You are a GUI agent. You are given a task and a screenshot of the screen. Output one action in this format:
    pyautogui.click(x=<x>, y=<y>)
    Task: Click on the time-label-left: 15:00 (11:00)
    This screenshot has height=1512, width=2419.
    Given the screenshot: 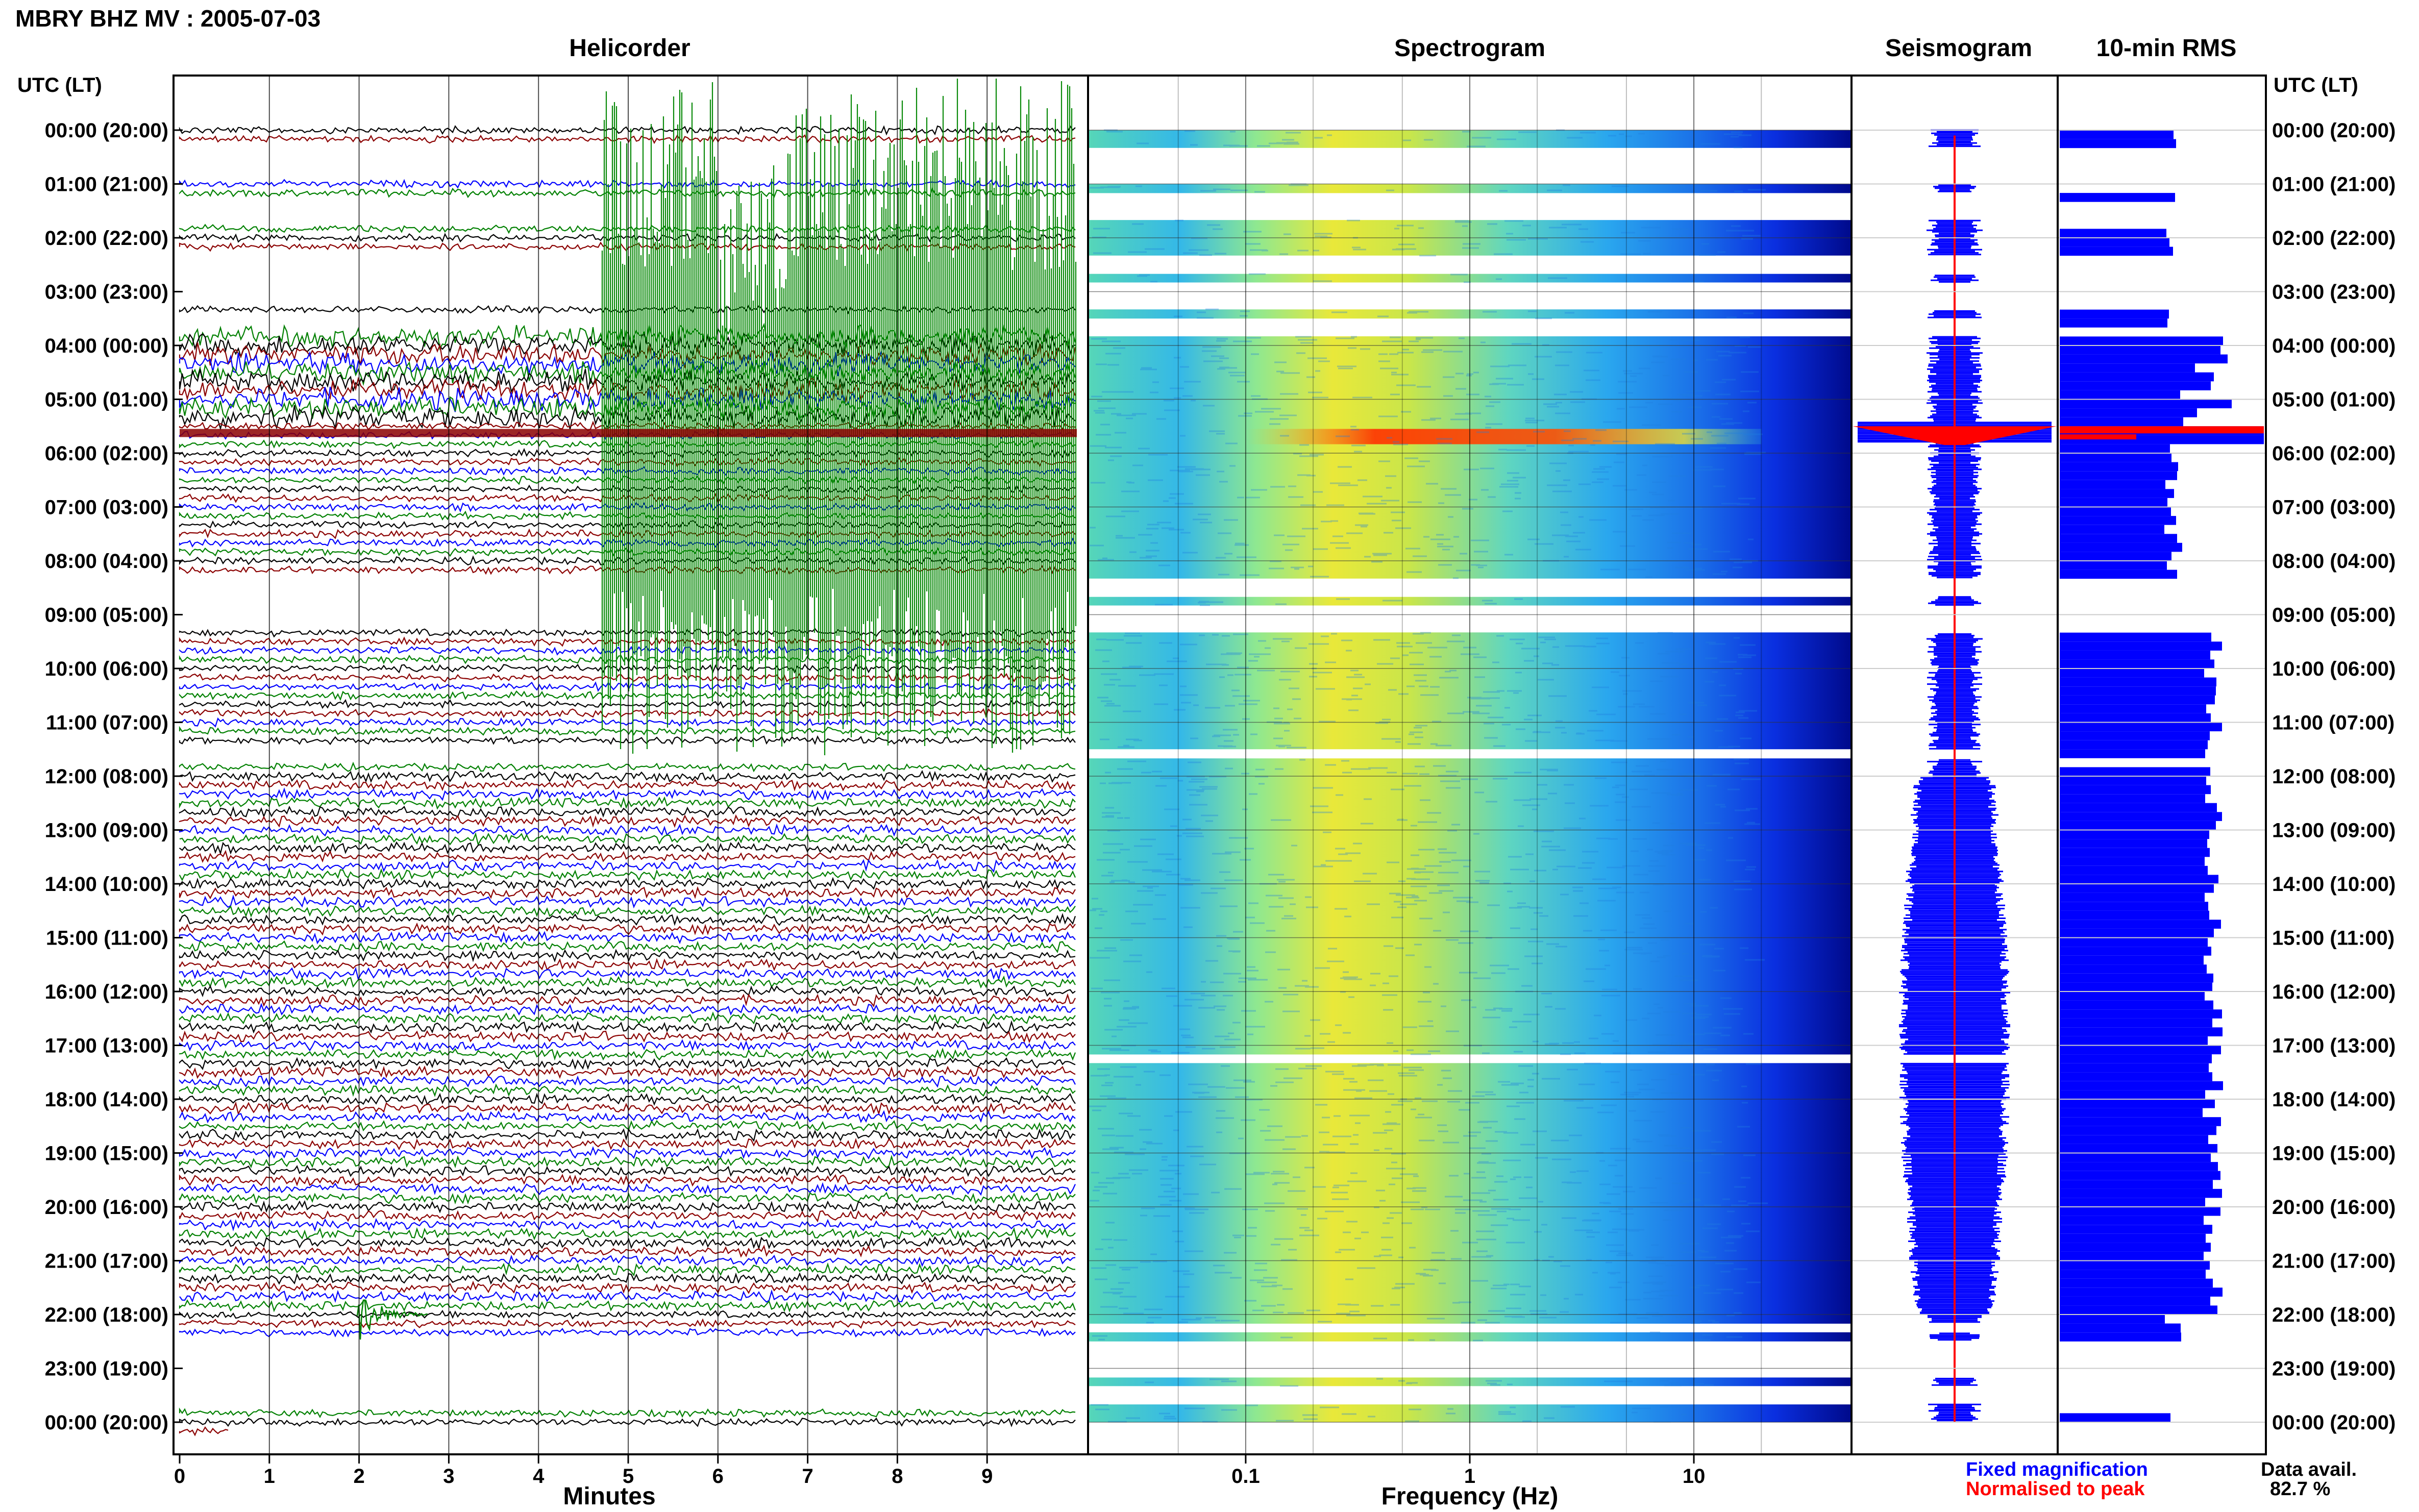 What is the action you would take?
    pyautogui.click(x=107, y=938)
    